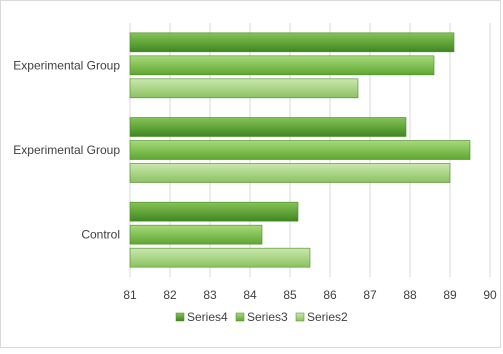  Describe the element at coordinates (170, 295) in the screenshot. I see `x-tick-label-1: 82` at that location.